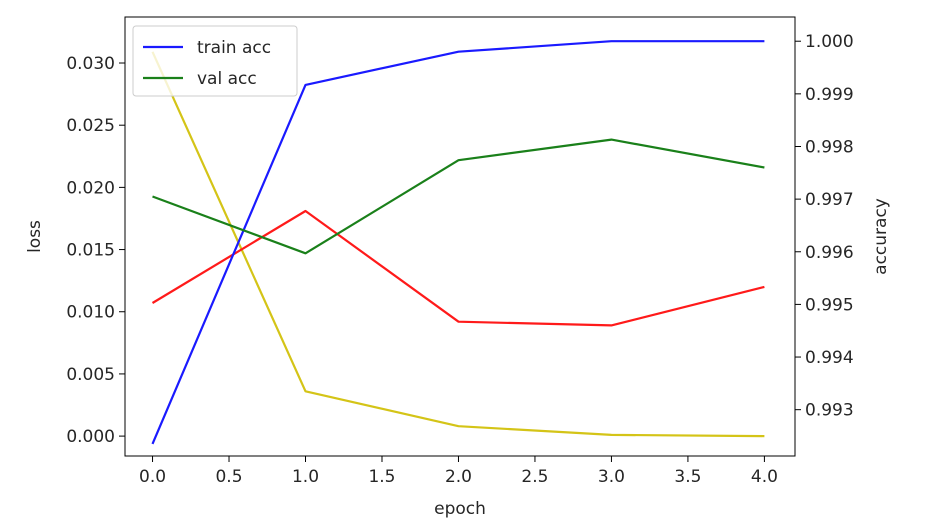 This screenshot has width=932, height=532. Describe the element at coordinates (829, 95) in the screenshot. I see `right-y-tick-label: 0.999` at that location.